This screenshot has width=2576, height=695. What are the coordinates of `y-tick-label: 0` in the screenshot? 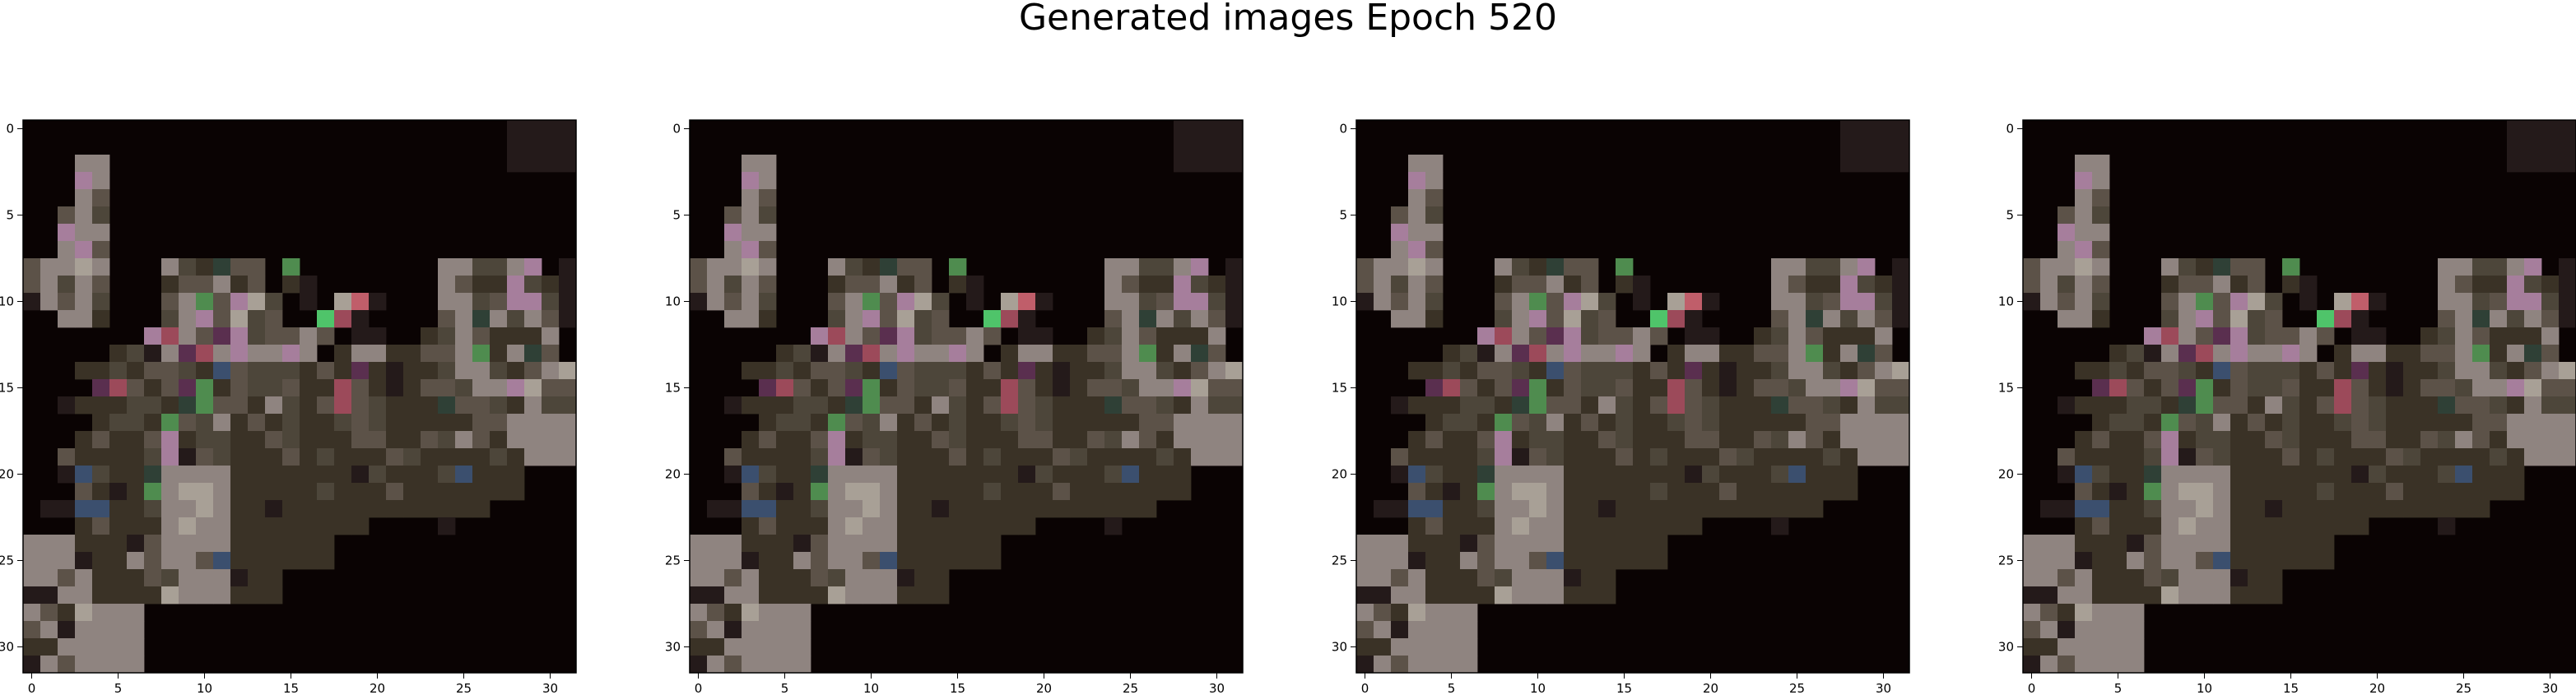 It's located at (2010, 129).